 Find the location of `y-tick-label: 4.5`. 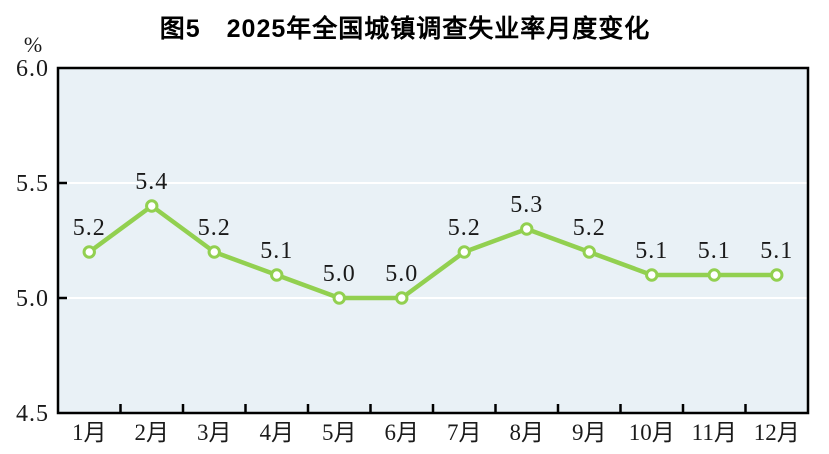

y-tick-label: 4.5 is located at coordinates (32, 414).